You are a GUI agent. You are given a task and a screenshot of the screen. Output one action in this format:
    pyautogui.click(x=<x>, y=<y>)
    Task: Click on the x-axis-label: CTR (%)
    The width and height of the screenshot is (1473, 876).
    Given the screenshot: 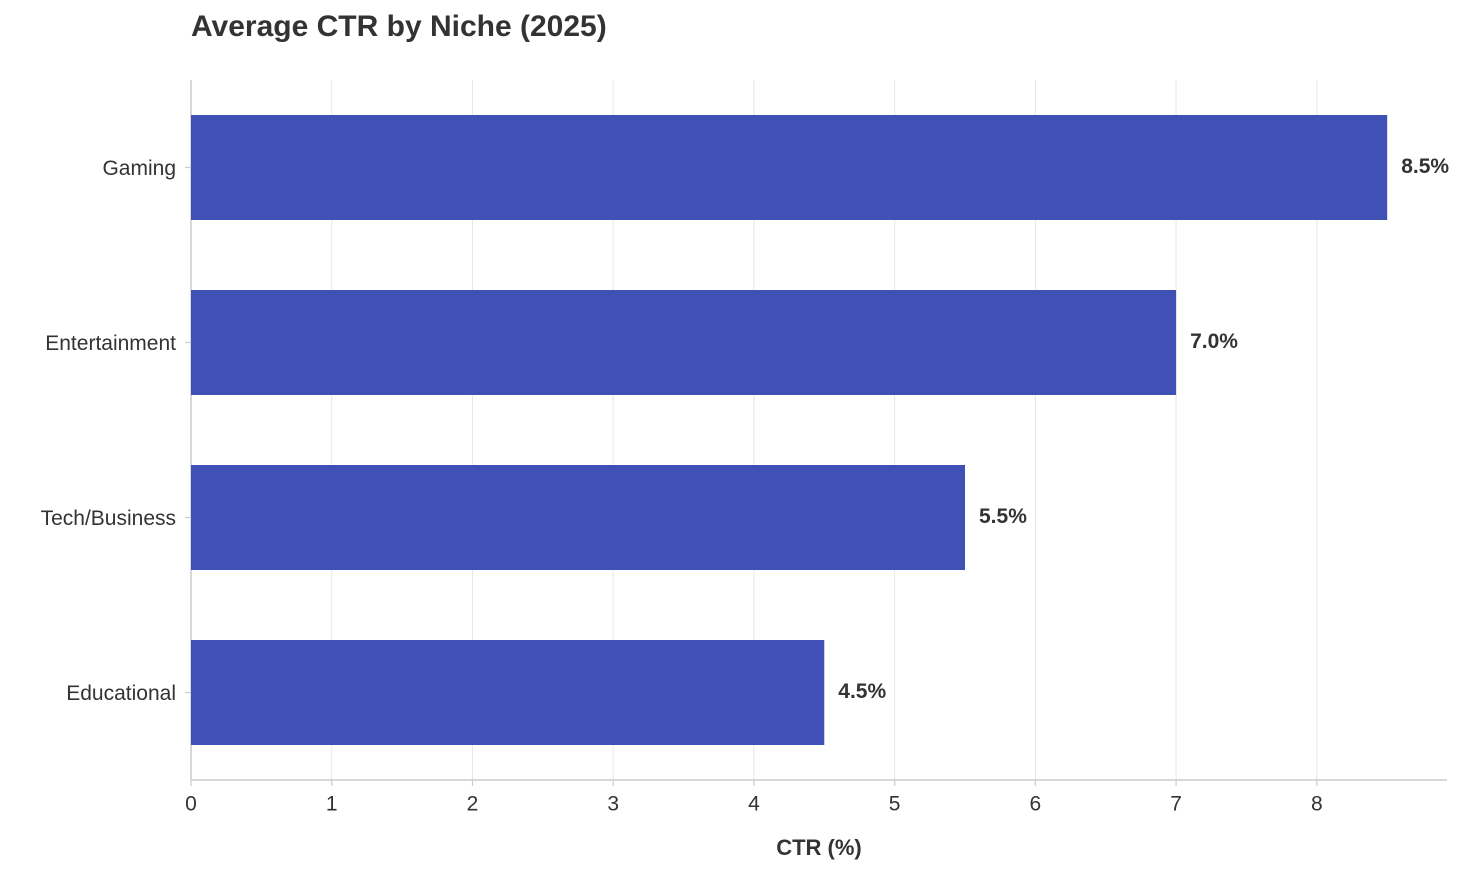 What is the action you would take?
    pyautogui.click(x=819, y=847)
    